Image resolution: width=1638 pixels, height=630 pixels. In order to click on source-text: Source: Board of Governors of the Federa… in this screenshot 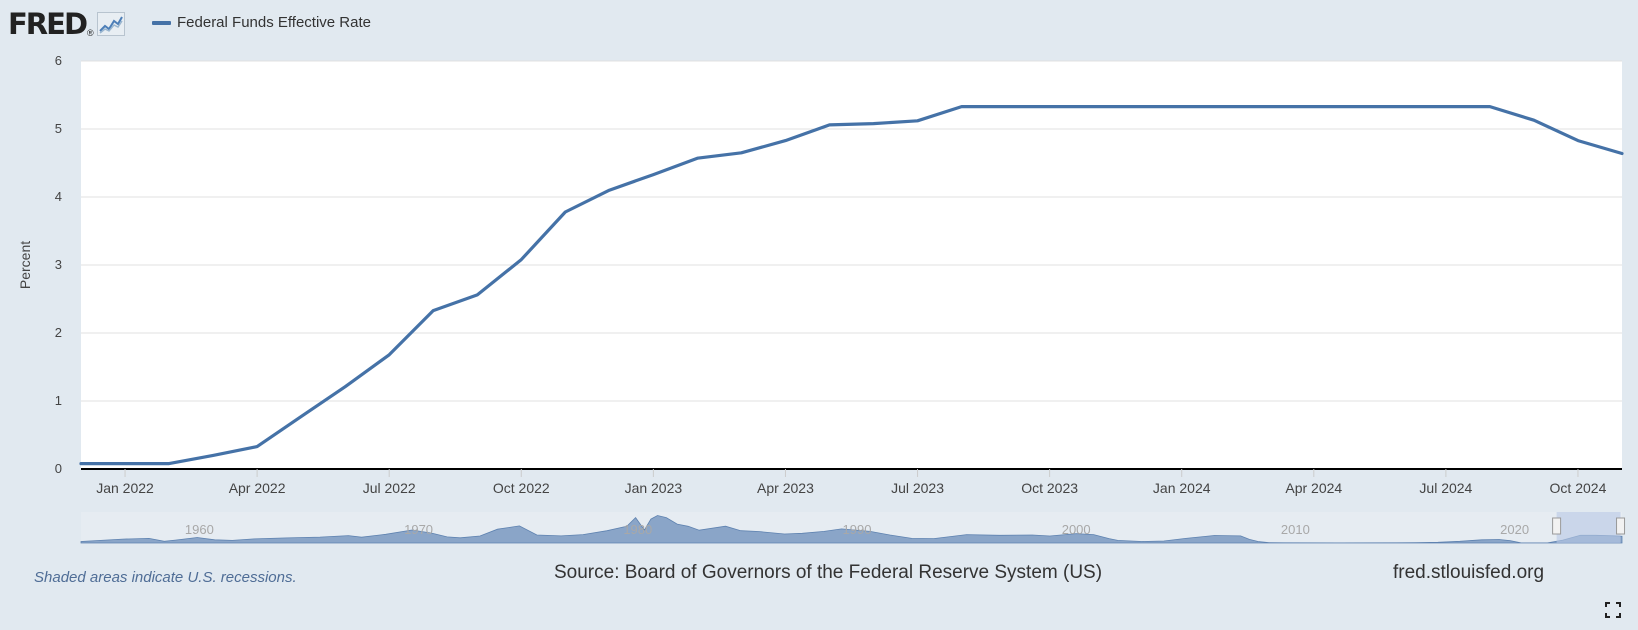, I will do `click(828, 572)`.